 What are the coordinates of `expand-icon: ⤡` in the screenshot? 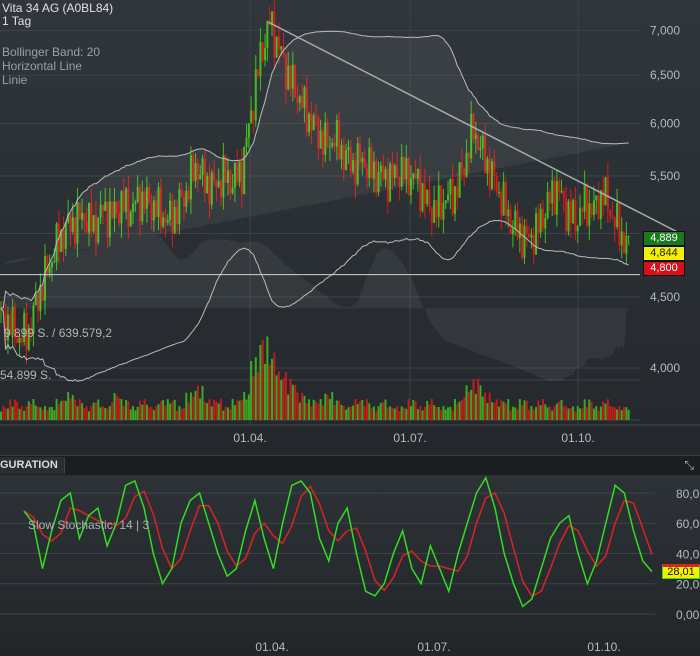 It's located at (689, 465).